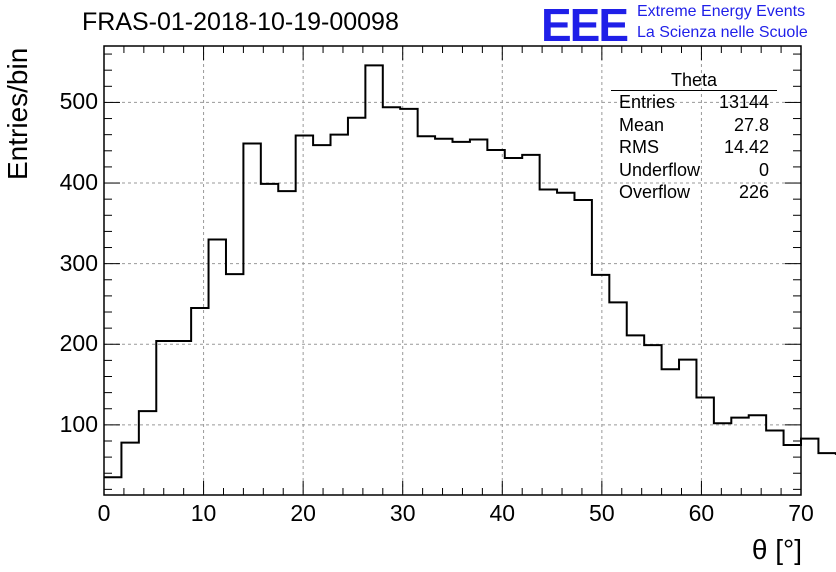  Describe the element at coordinates (694, 125) in the screenshot. I see `stats-row-mean: Mean 27.8` at that location.